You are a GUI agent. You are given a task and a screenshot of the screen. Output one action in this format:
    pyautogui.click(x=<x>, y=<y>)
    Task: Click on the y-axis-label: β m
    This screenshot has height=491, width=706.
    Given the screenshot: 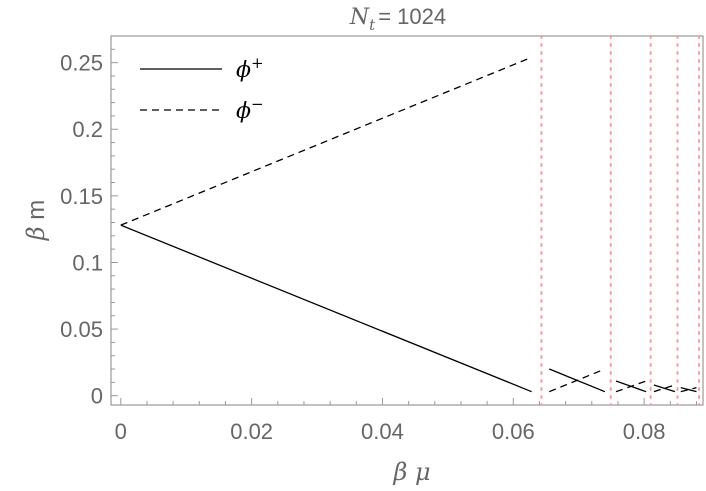 What is the action you would take?
    pyautogui.click(x=36, y=221)
    